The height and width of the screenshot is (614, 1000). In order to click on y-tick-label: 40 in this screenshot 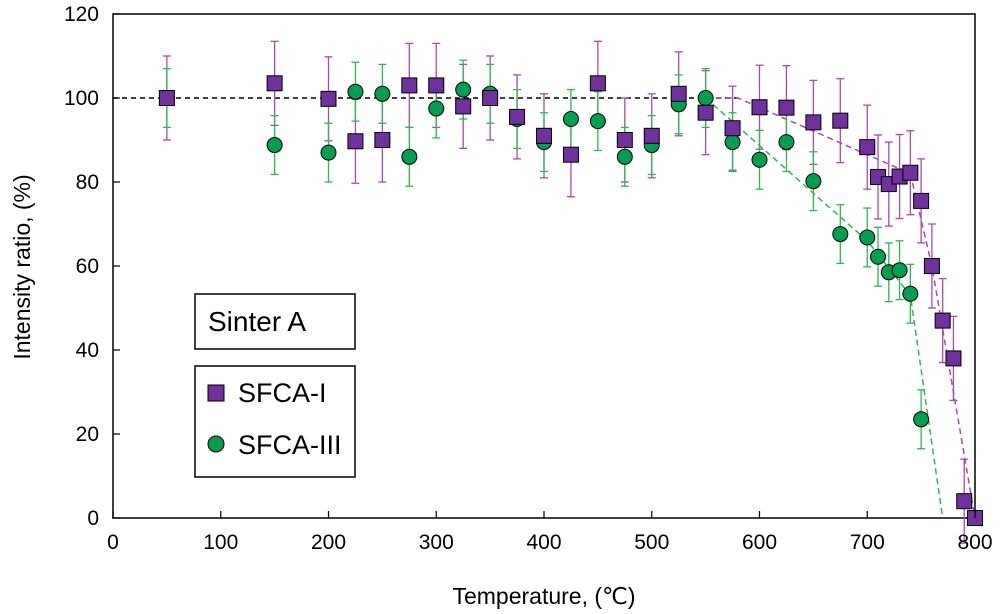, I will do `click(87, 350)`.